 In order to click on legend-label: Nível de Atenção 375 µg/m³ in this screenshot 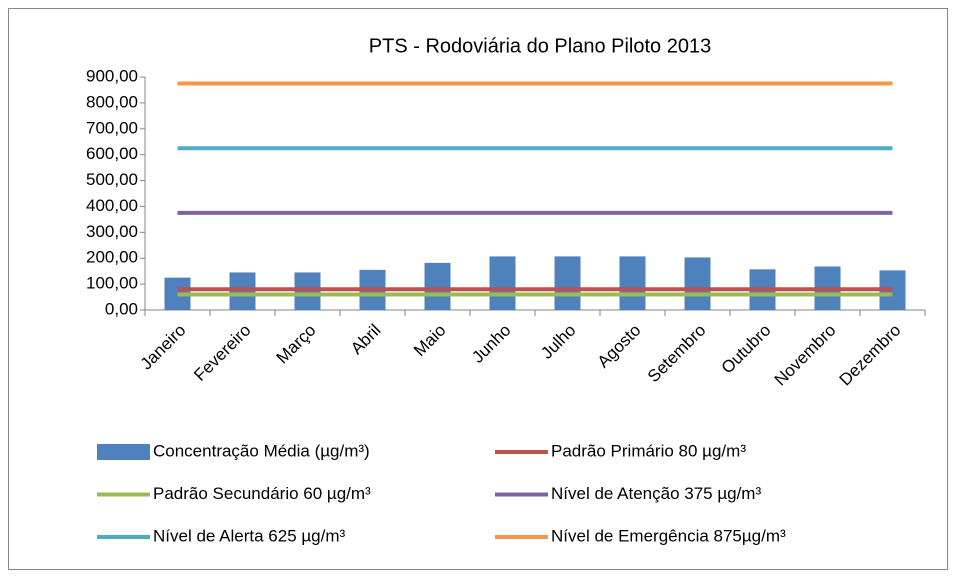, I will do `click(656, 493)`.